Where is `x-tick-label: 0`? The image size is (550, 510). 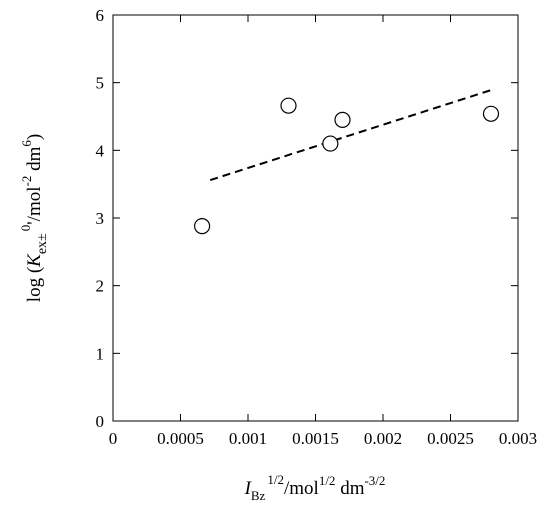
x-tick-label: 0 is located at coordinates (113, 438).